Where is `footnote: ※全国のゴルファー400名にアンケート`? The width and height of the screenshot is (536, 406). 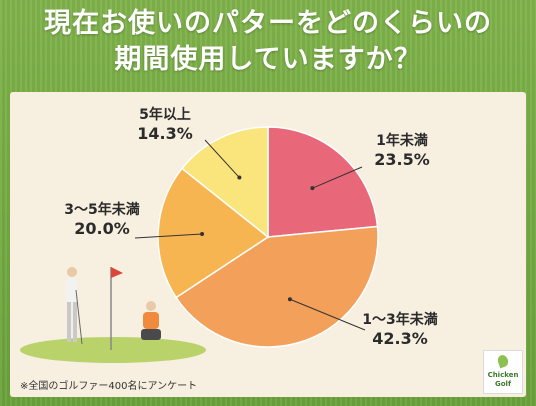 footnote: ※全国のゴルファー400名にアンケート is located at coordinates (109, 386).